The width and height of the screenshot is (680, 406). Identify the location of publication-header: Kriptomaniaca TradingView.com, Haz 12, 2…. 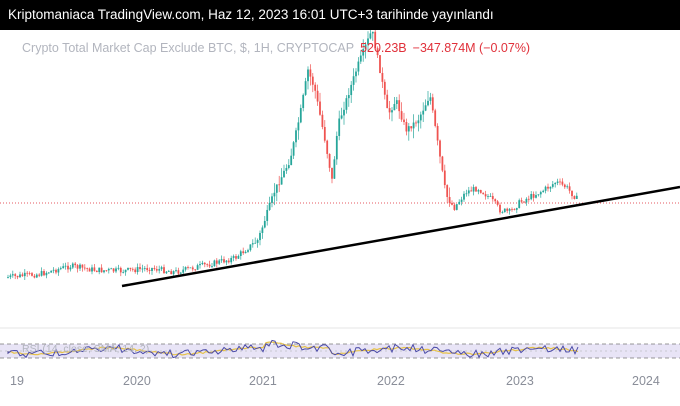
(340, 15).